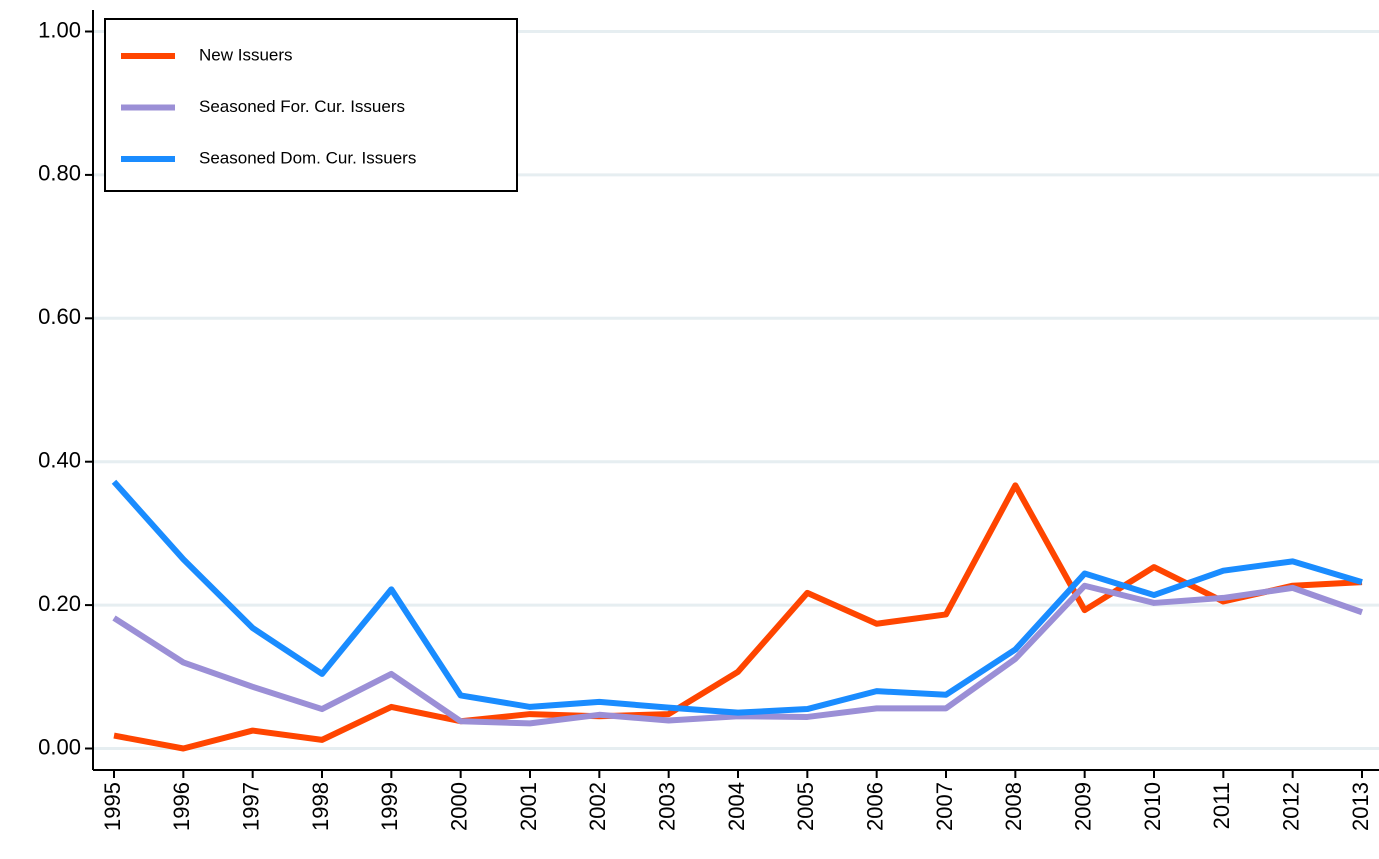 The image size is (1379, 859). I want to click on x-tick-label: 2007, so click(944, 806).